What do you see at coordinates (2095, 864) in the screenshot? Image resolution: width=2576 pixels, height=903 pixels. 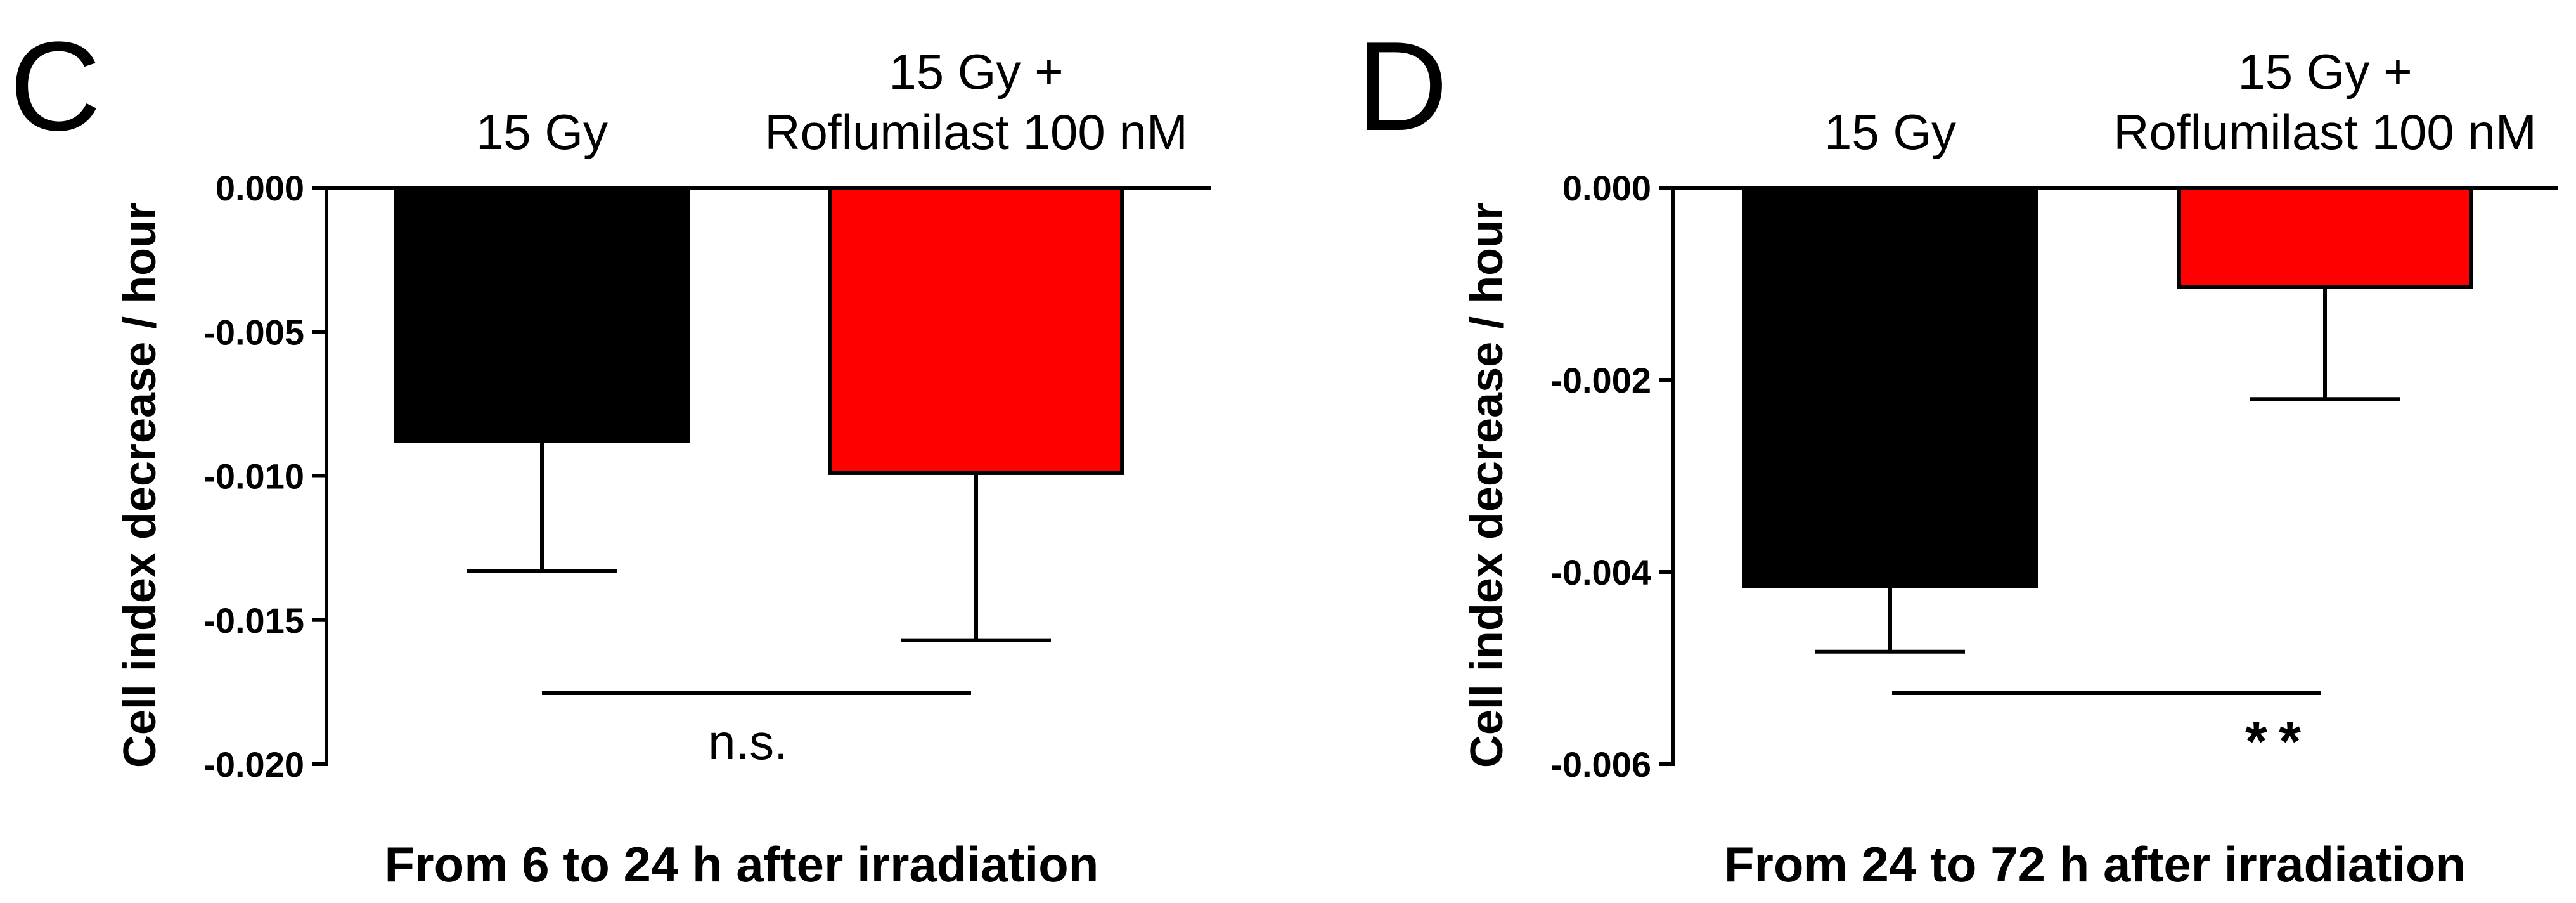 I see `x-axis-label: From 24 to 72 h after irradiation` at bounding box center [2095, 864].